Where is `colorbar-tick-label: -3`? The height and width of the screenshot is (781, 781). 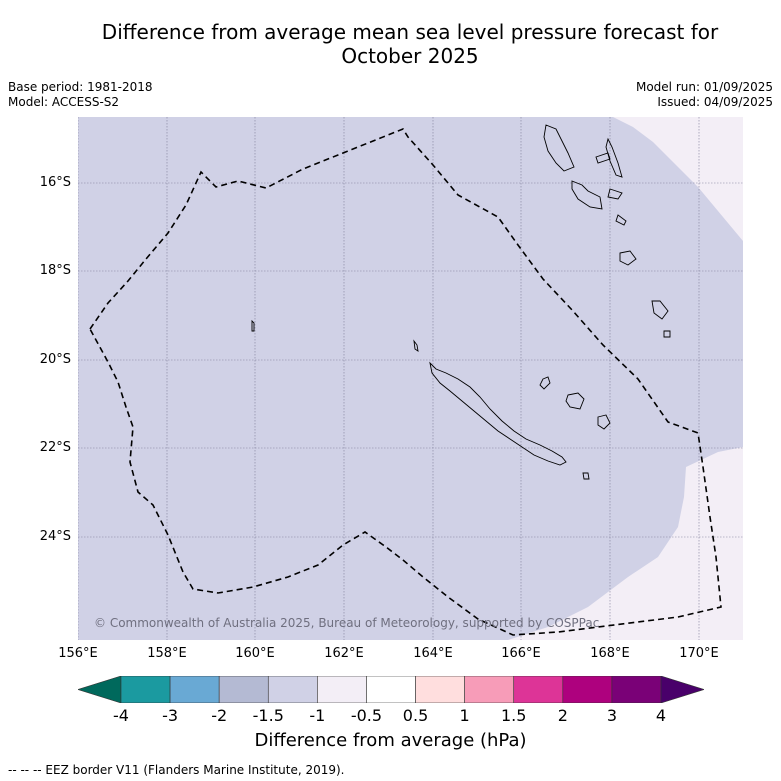 colorbar-tick-label: -3 is located at coordinates (170, 715).